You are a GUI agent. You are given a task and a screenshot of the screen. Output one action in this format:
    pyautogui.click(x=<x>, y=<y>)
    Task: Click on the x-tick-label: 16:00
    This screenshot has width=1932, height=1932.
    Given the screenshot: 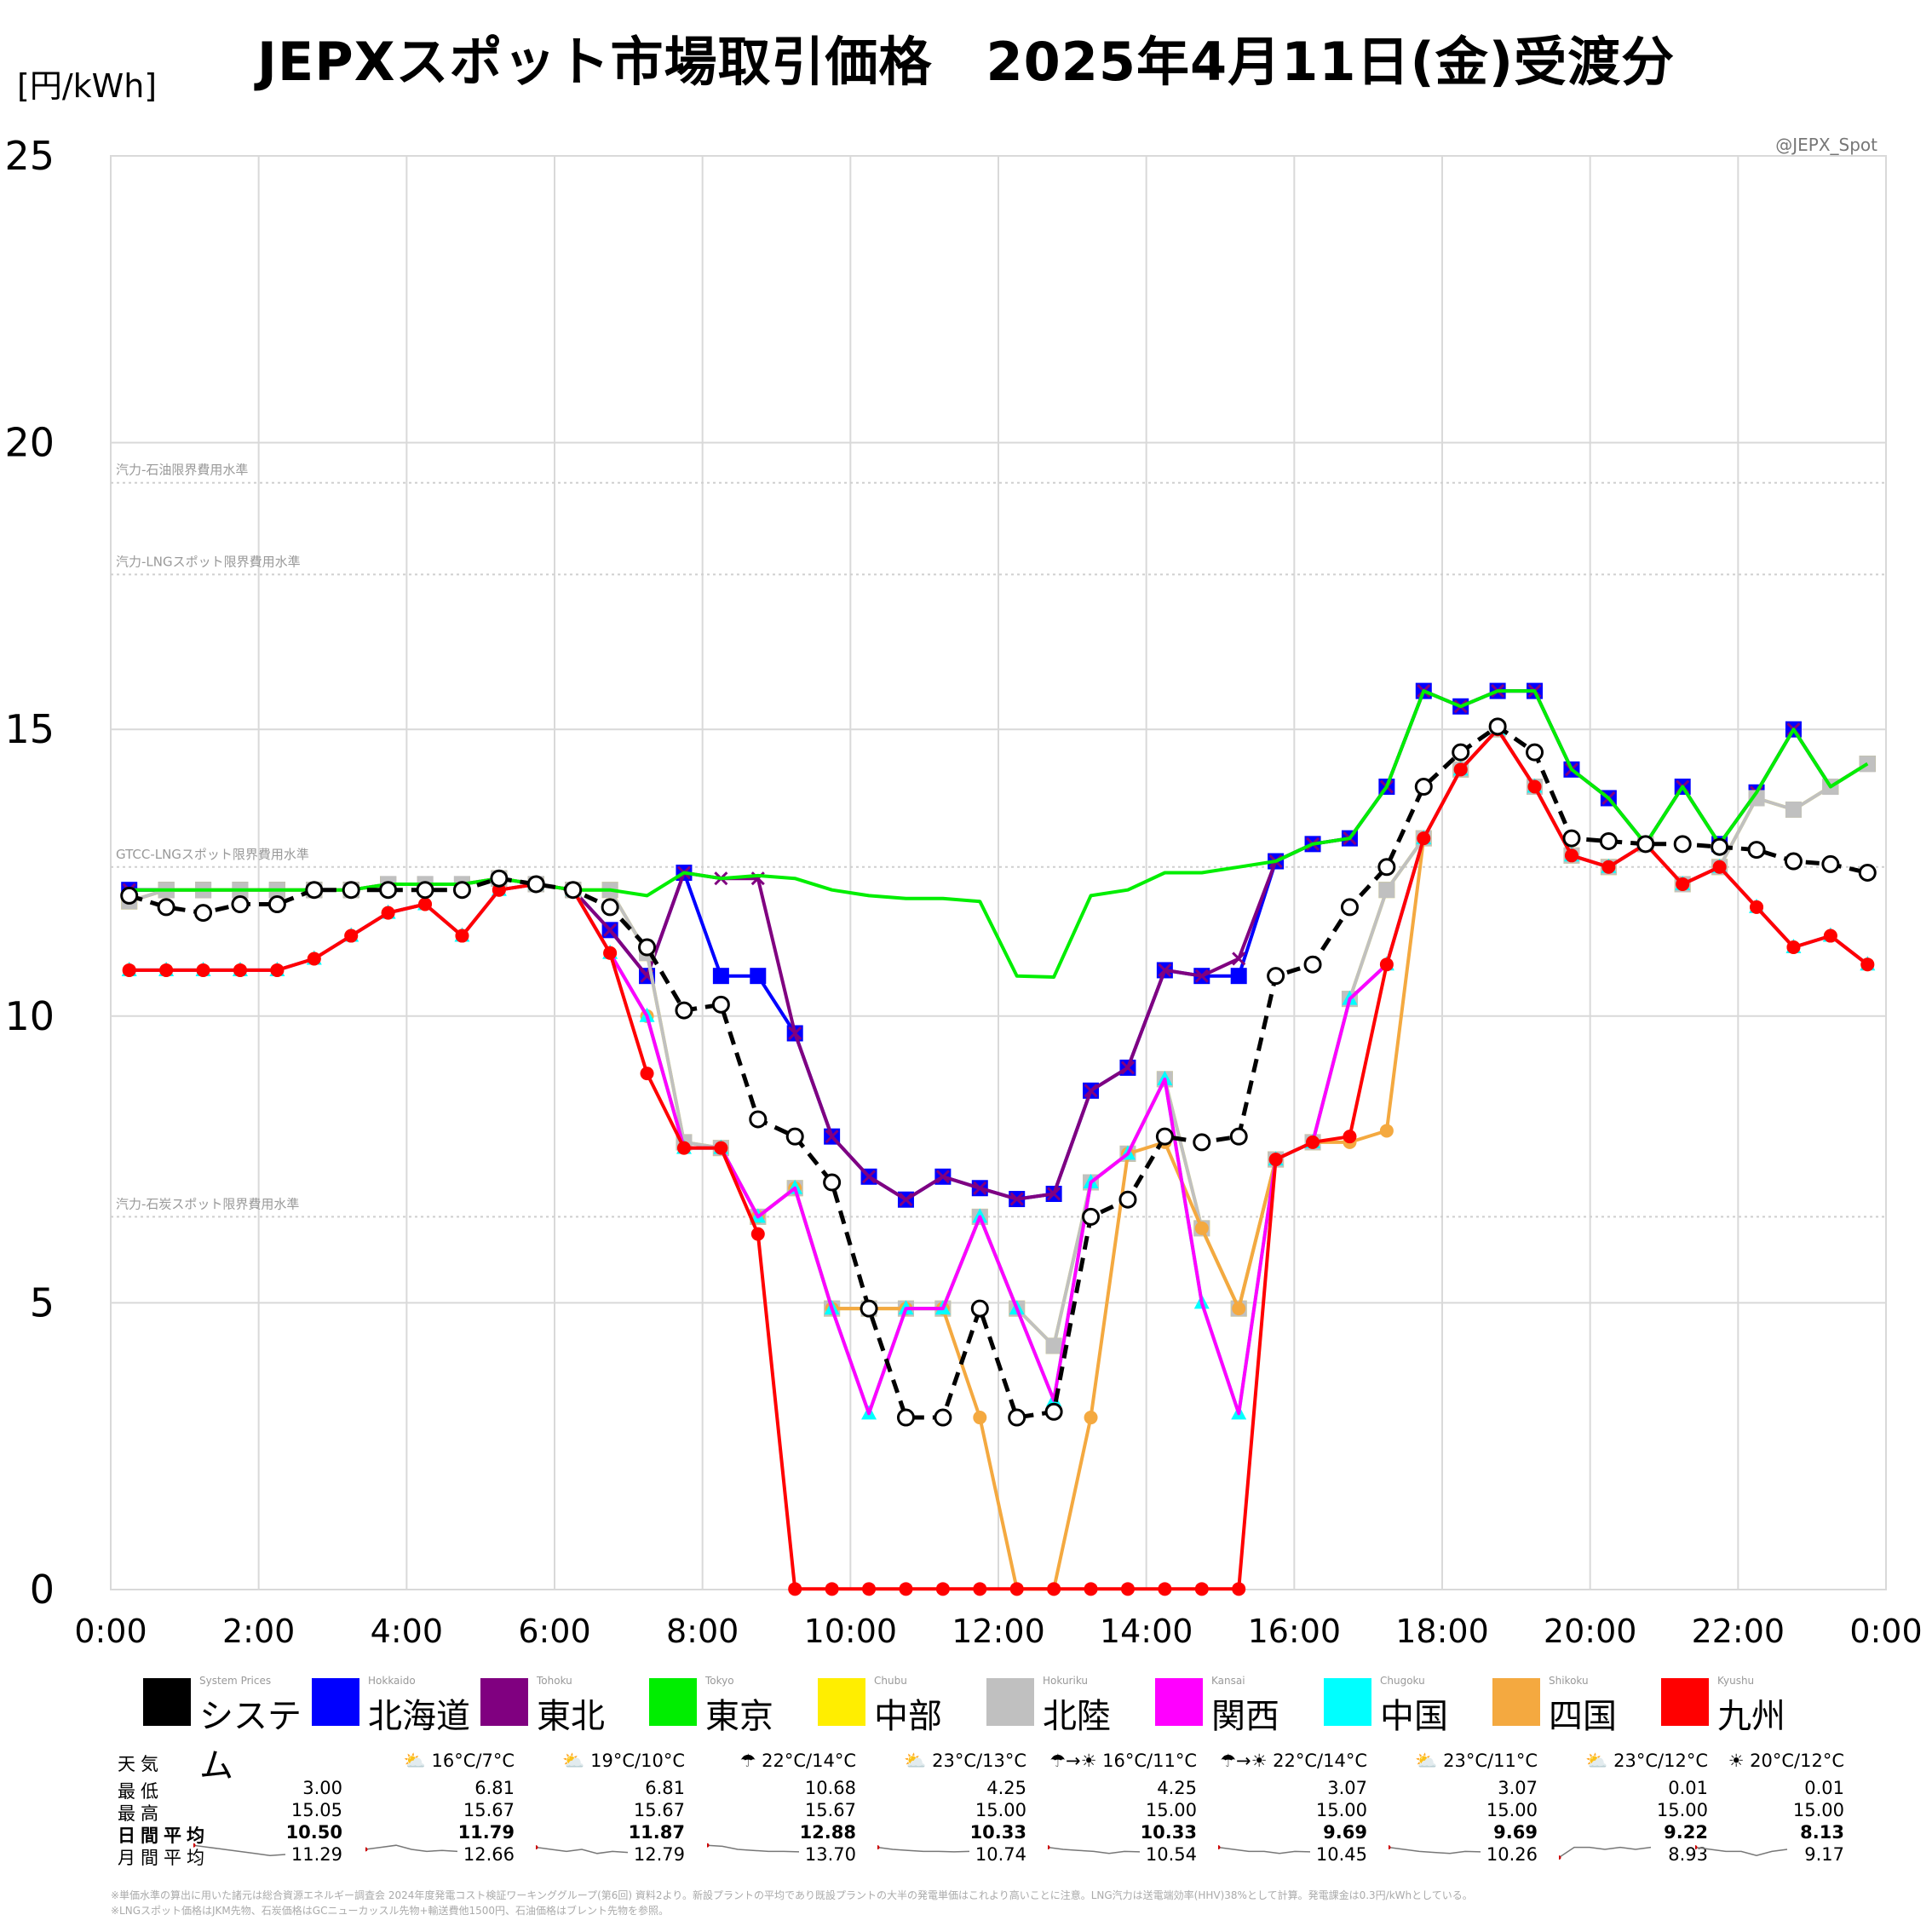 What is the action you would take?
    pyautogui.click(x=1295, y=1632)
    